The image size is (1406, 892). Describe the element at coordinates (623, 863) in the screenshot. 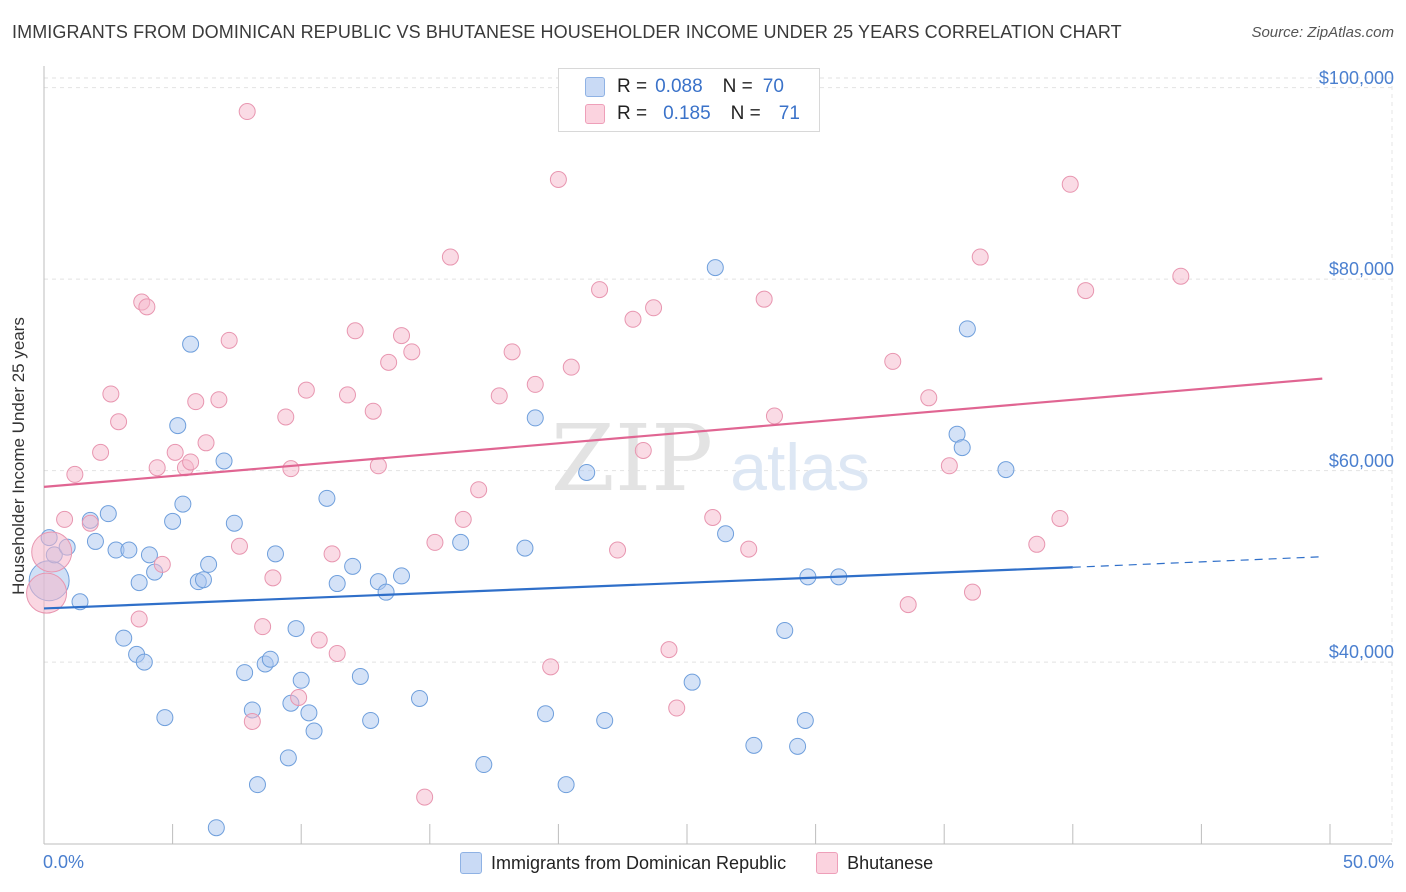

I see `legend-item-dominican: Immigrants from Dominican Republic` at that location.